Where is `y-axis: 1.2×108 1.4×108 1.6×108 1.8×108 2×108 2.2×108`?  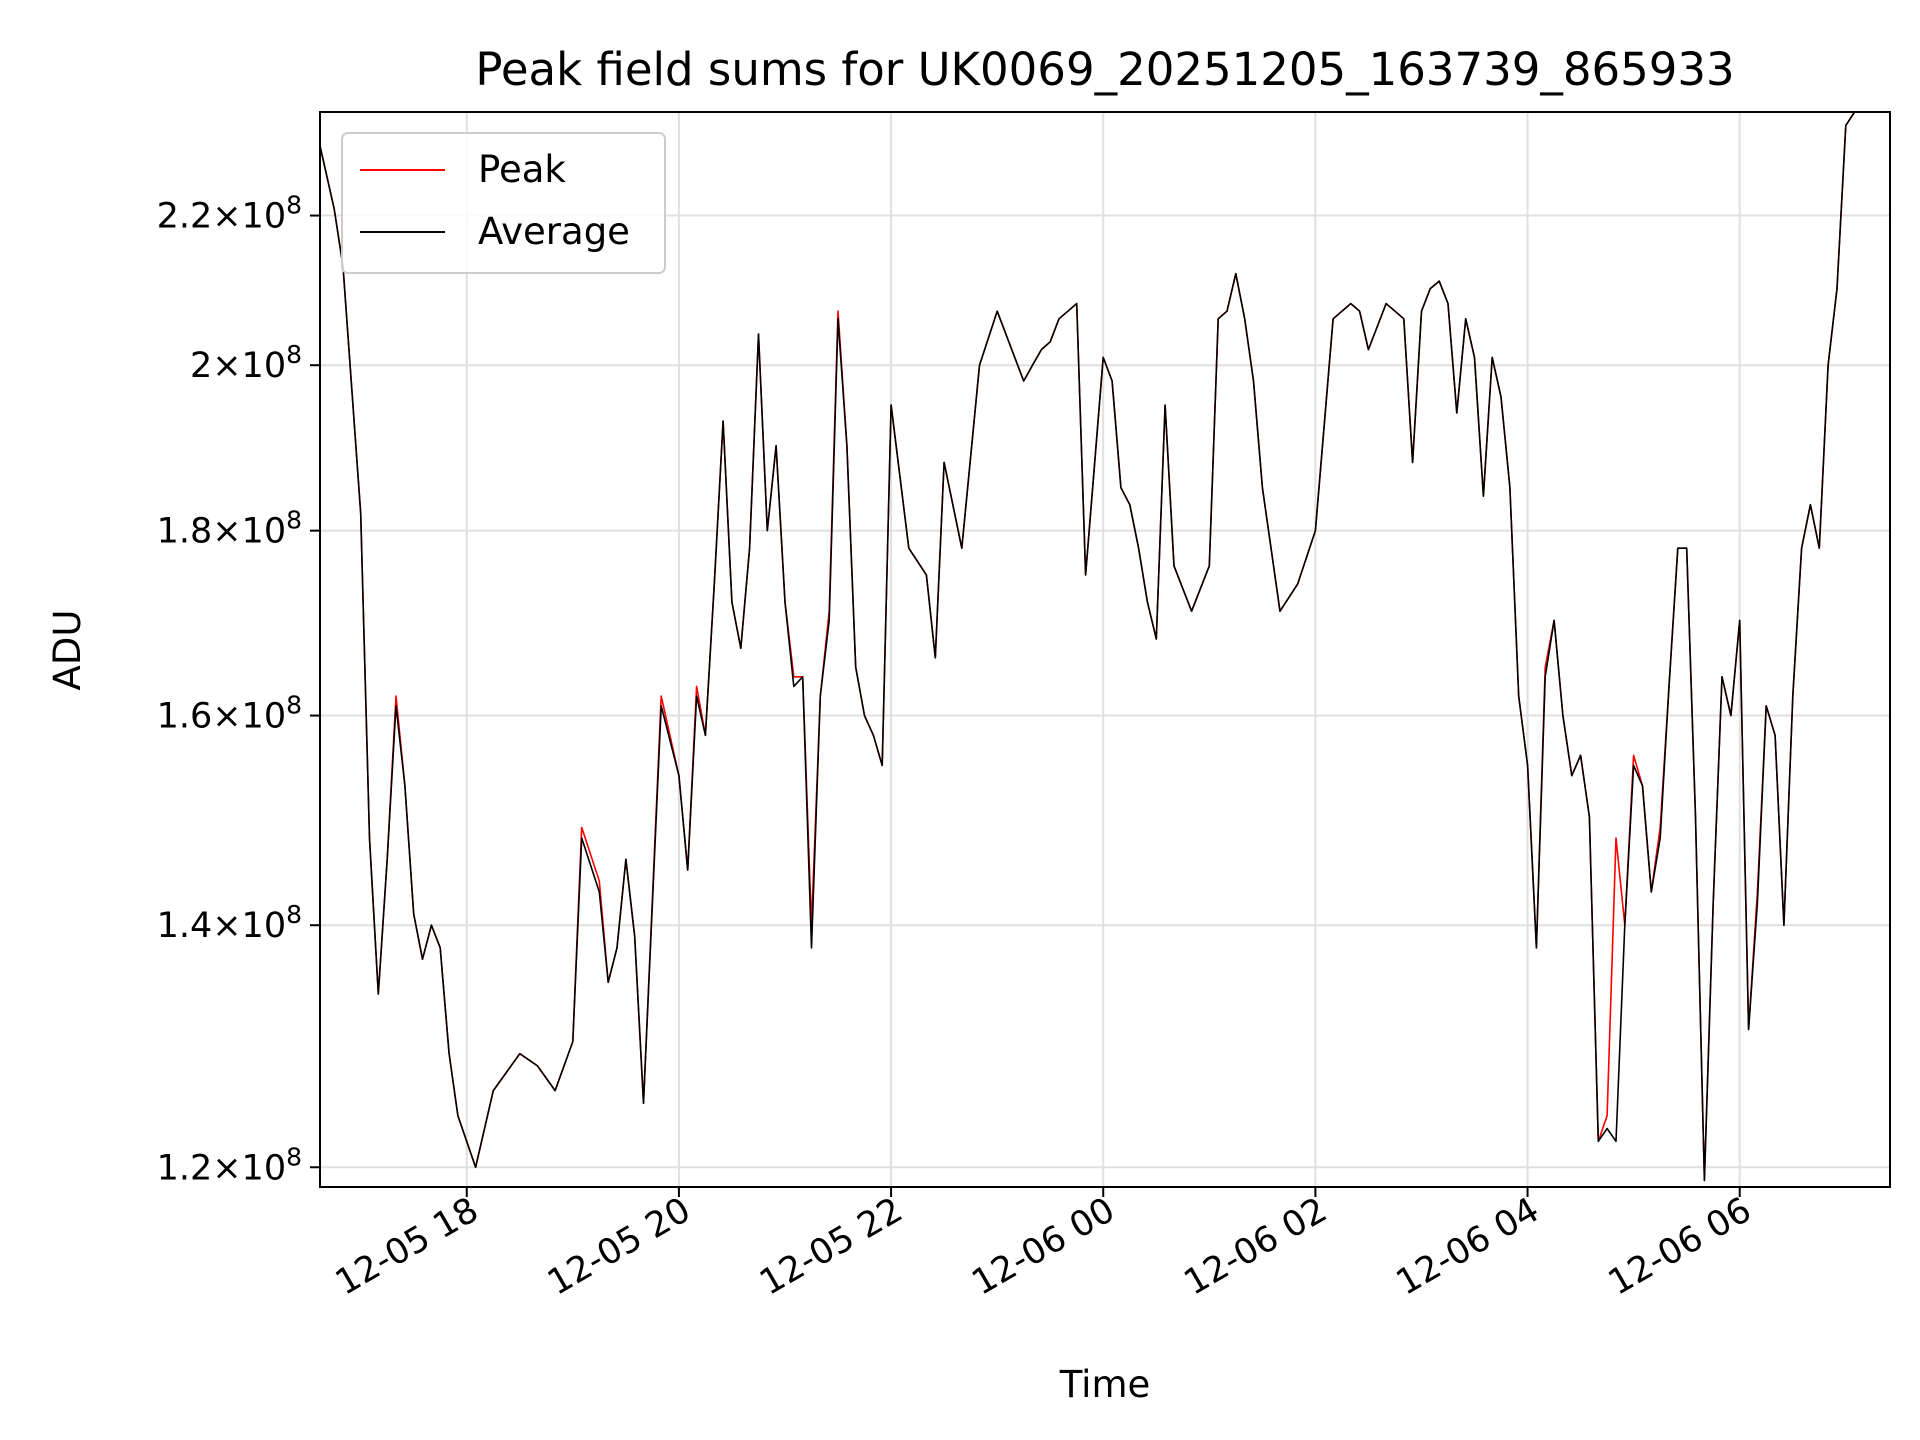
y-axis: 1.2×108 1.4×108 1.6×108 1.8×108 2×108 2.2×108 is located at coordinates (238, 689).